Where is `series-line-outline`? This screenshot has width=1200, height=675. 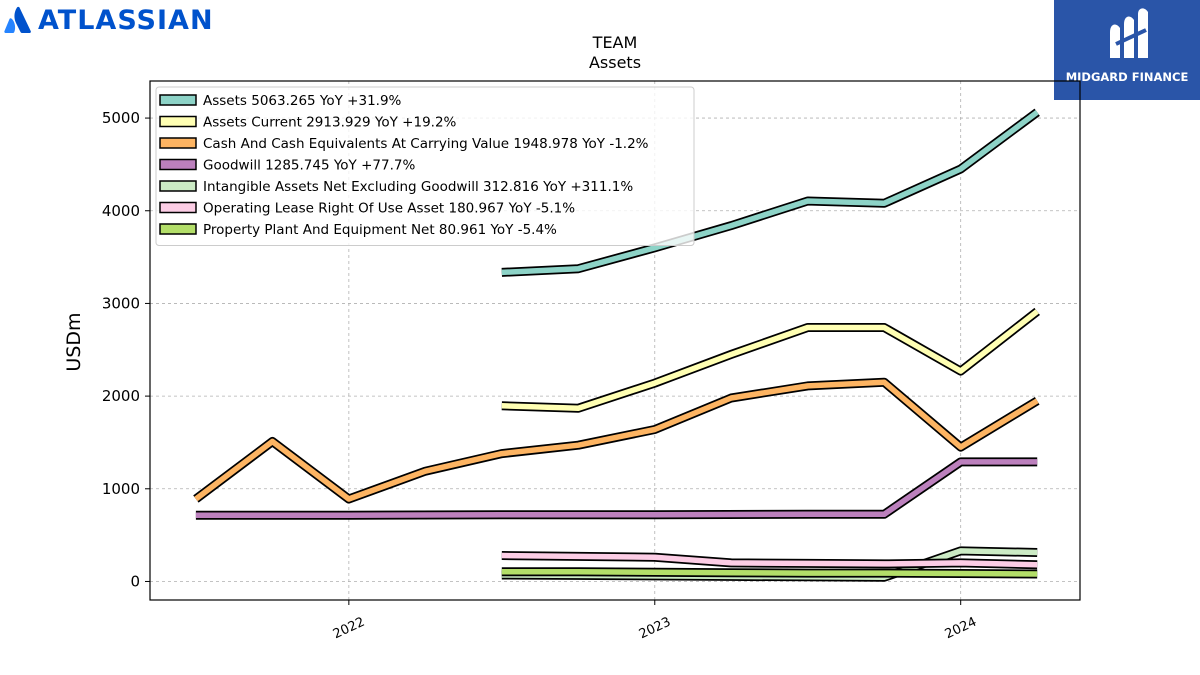 series-line-outline is located at coordinates (616, 488).